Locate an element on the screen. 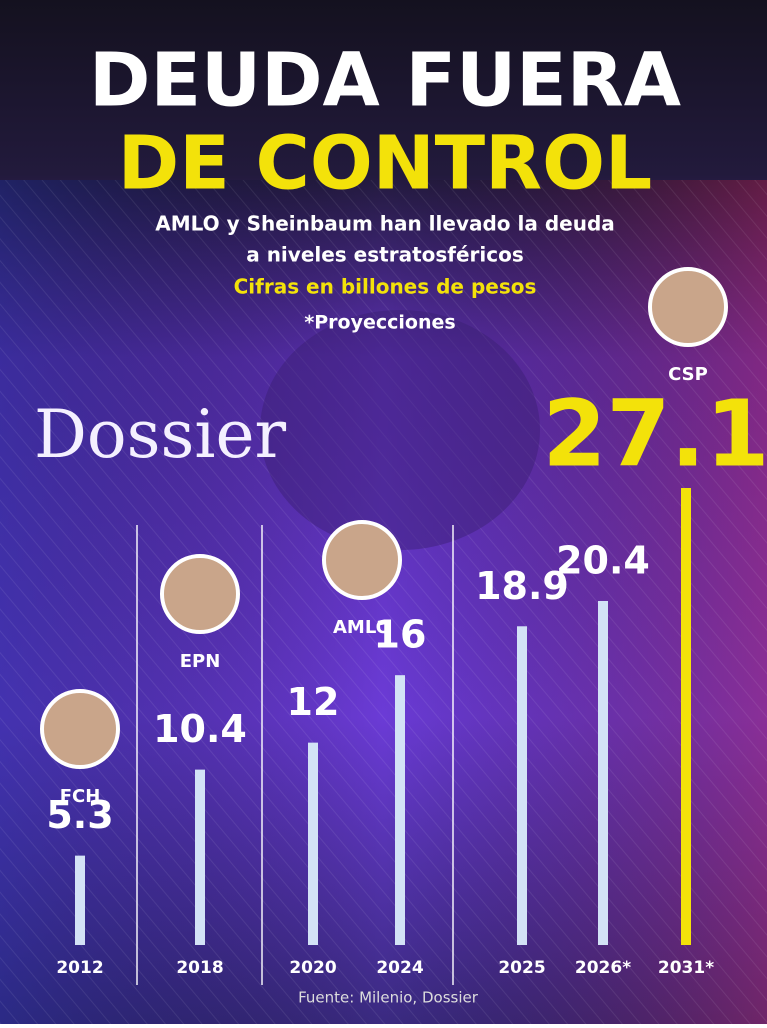 The height and width of the screenshot is (1028, 767). title: DE CONTROL is located at coordinates (385, 164).